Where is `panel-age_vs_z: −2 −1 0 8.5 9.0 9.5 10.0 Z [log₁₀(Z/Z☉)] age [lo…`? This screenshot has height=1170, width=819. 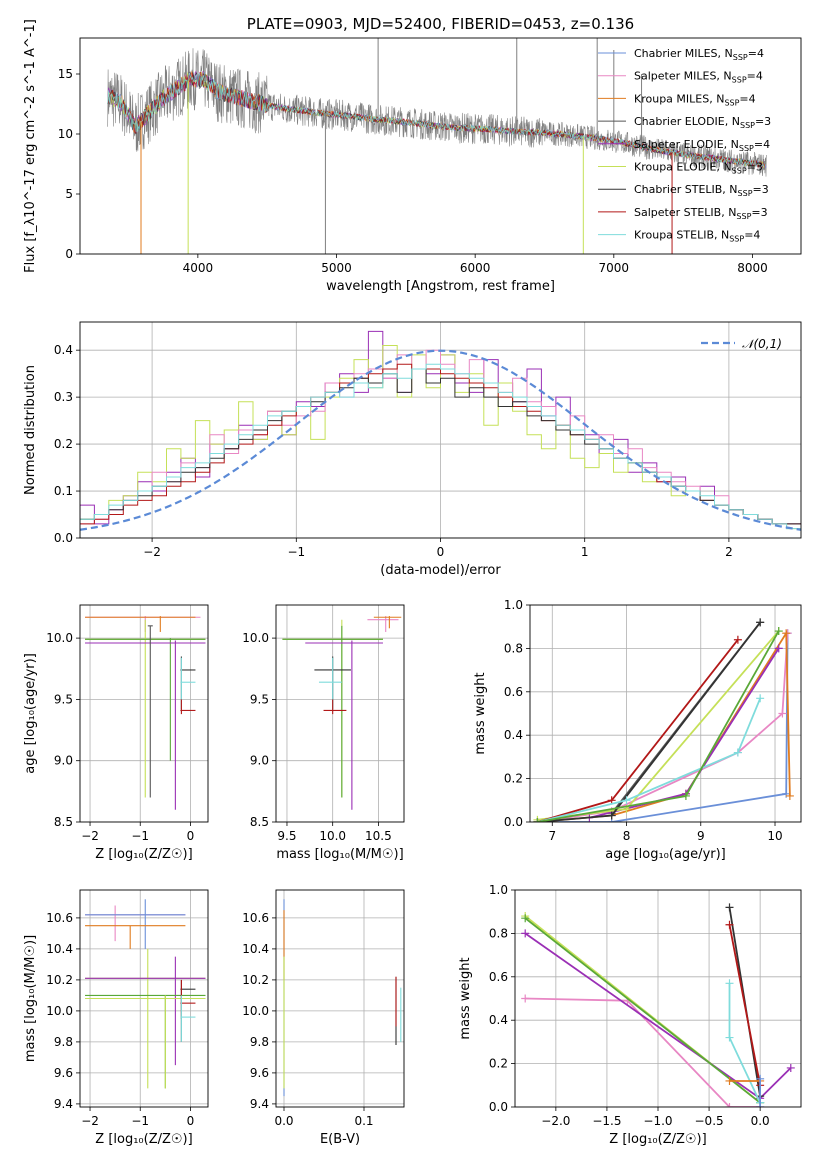 panel-age_vs_z: −2 −1 0 8.5 9.0 9.5 10.0 Z [log₁₀(Z/Z☉)] age [lo… is located at coordinates (116, 733).